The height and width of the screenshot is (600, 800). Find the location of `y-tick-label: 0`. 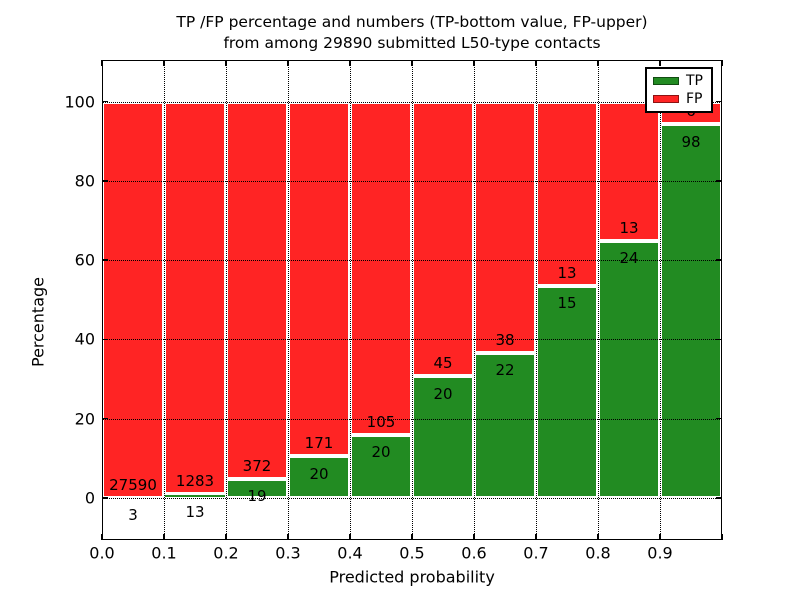

y-tick-label: 0 is located at coordinates (89, 498).